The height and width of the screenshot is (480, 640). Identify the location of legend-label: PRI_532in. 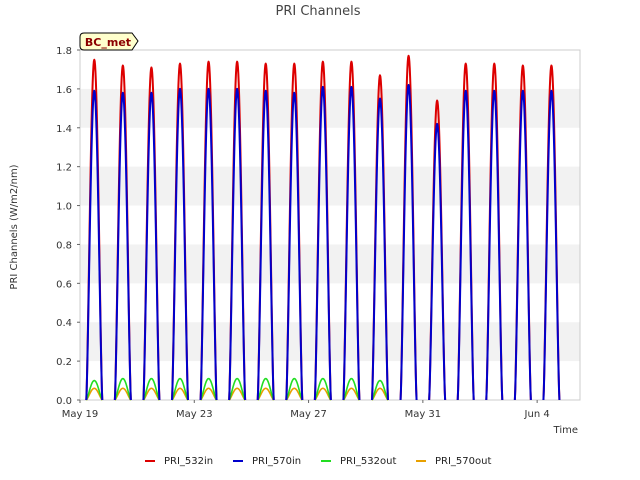
(188, 461).